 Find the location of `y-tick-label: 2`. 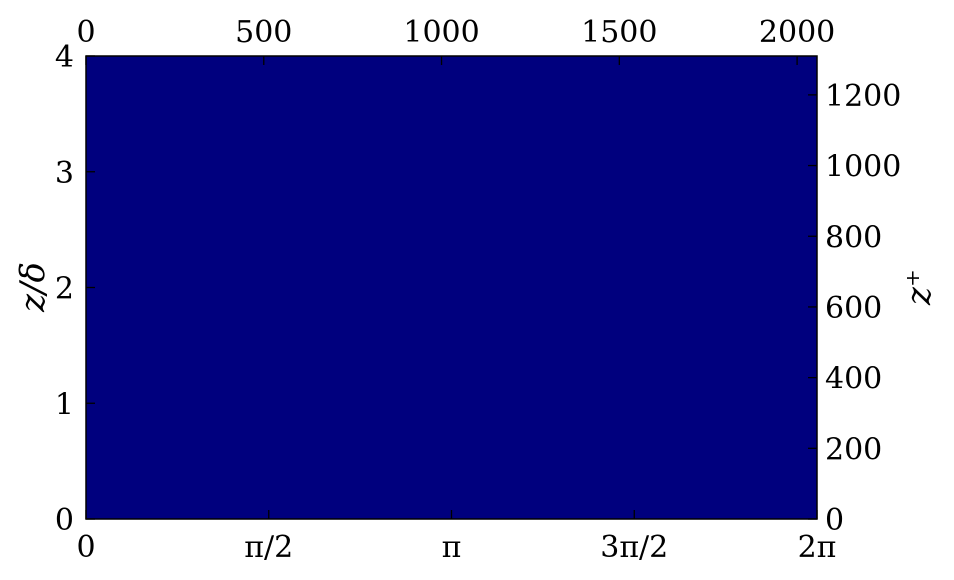

y-tick-label: 2 is located at coordinates (64, 289).